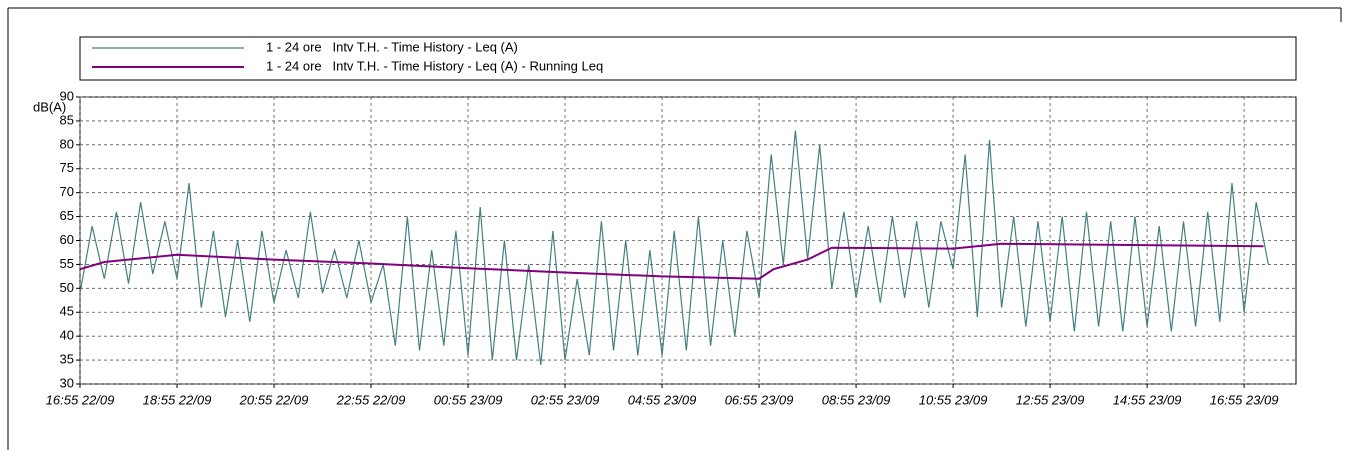 This screenshot has width=1349, height=450. Describe the element at coordinates (953, 399) in the screenshot. I see `x-tick-label: 10:55 23/09` at that location.